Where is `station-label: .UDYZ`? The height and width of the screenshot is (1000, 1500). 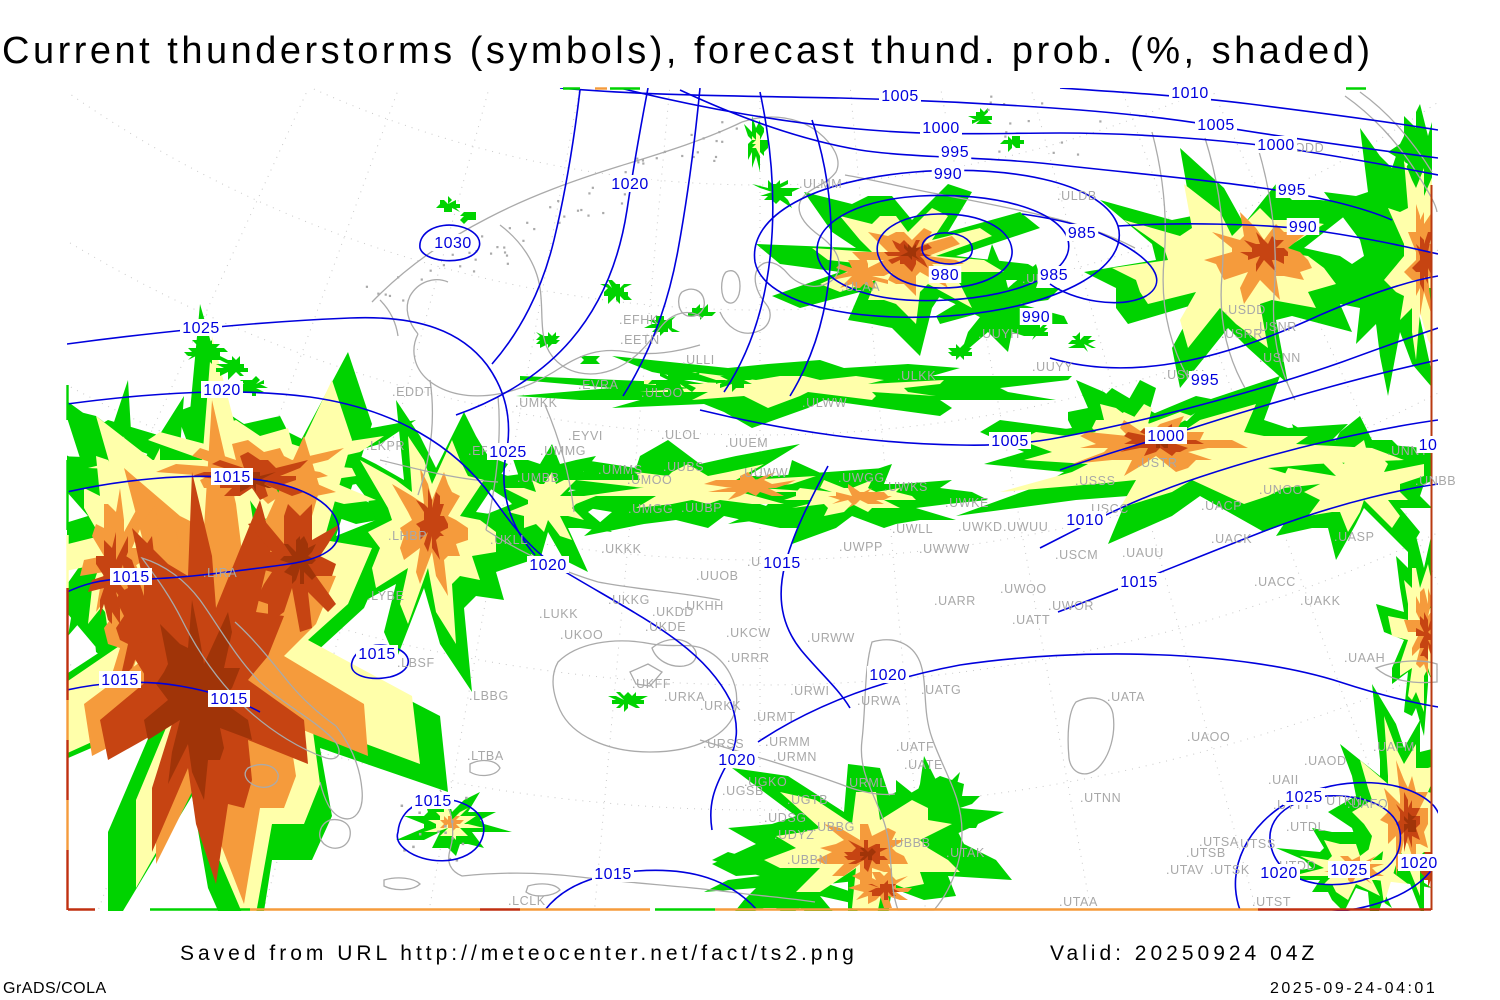
station-label: .UDYZ is located at coordinates (794, 835).